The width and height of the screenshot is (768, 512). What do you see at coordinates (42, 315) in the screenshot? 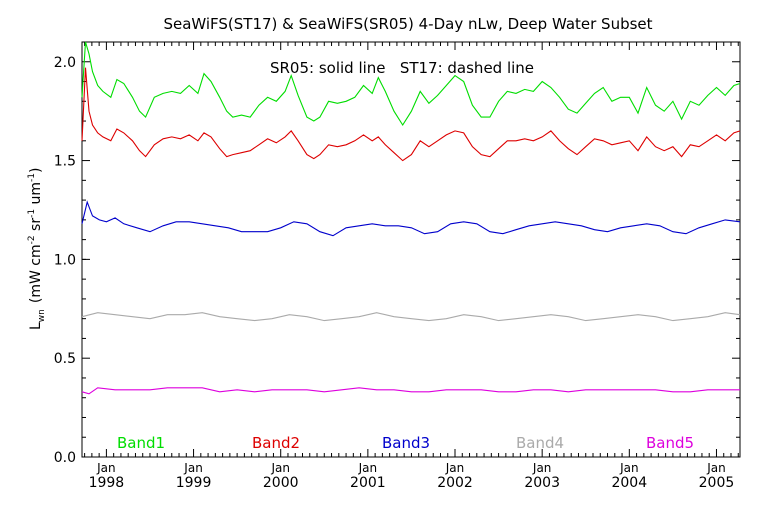
I see `y-axis-label-sub: wn` at bounding box center [42, 315].